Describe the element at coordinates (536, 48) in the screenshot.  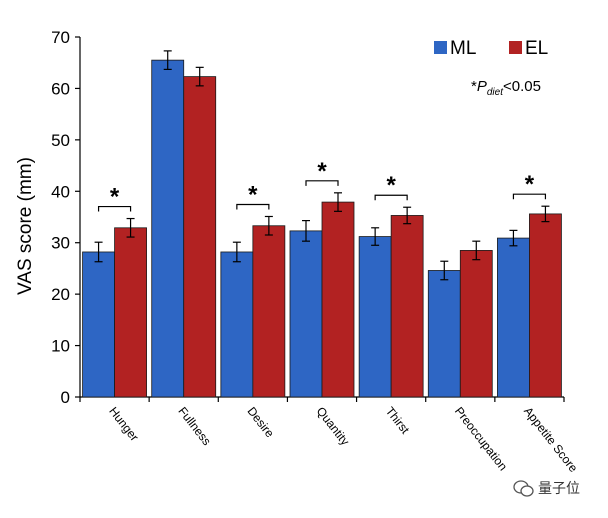
I see `legend-label-el: EL` at that location.